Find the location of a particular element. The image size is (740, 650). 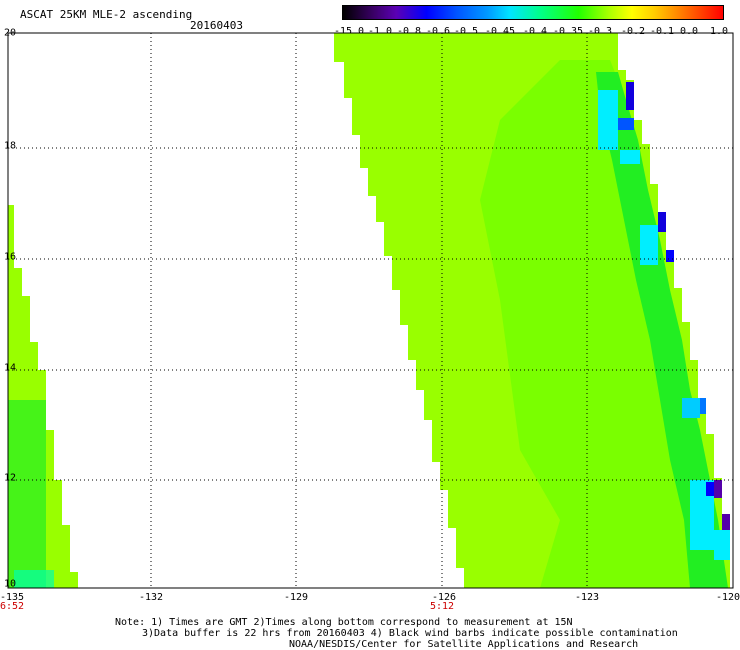

lon-label: -123 is located at coordinates (587, 597).